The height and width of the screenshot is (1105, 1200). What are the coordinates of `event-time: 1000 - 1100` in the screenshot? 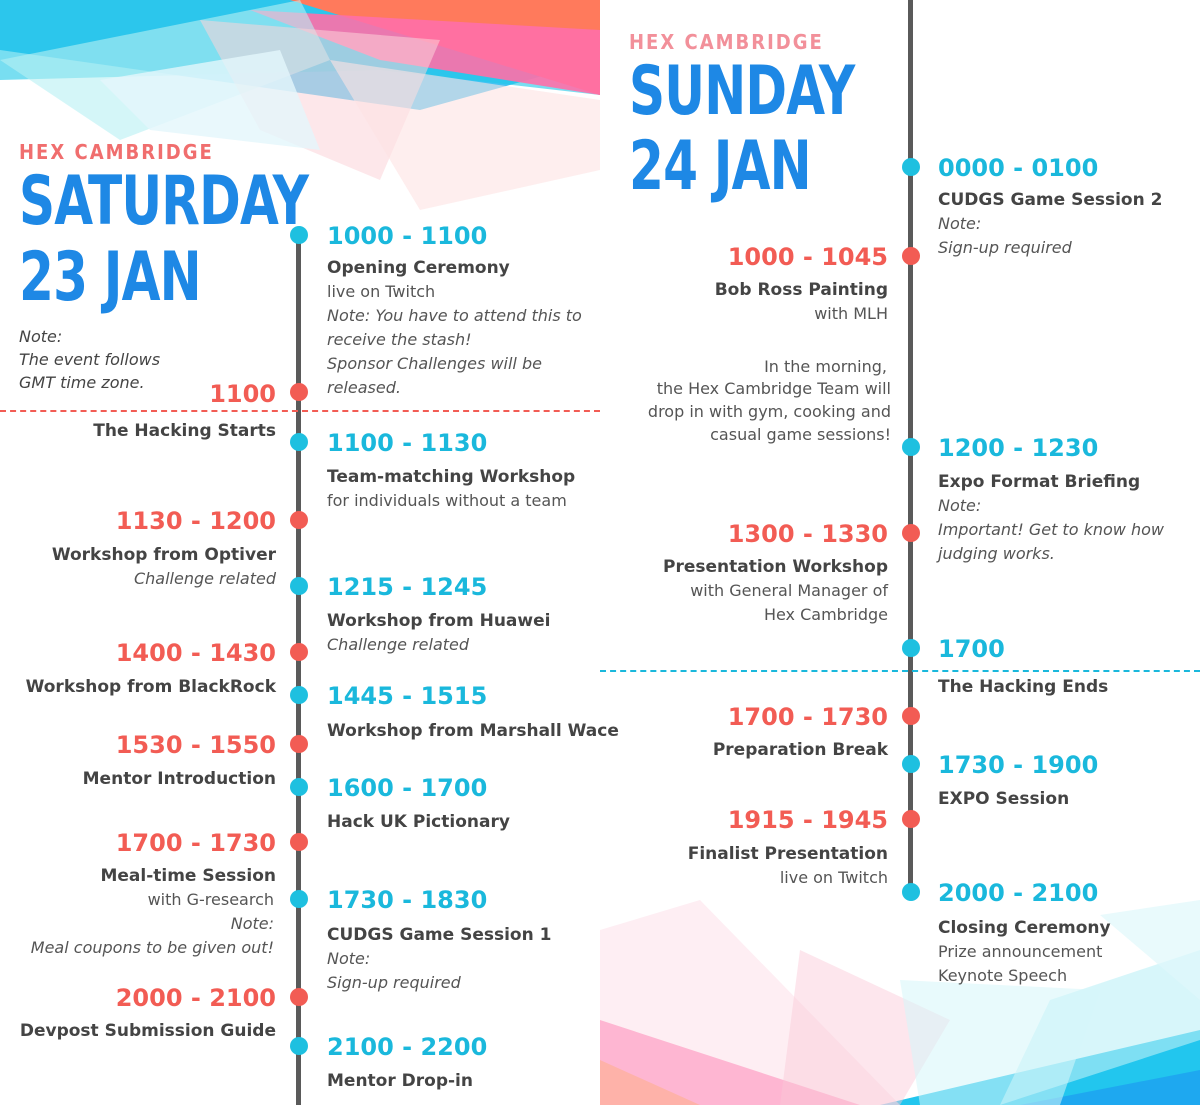 It's located at (407, 236).